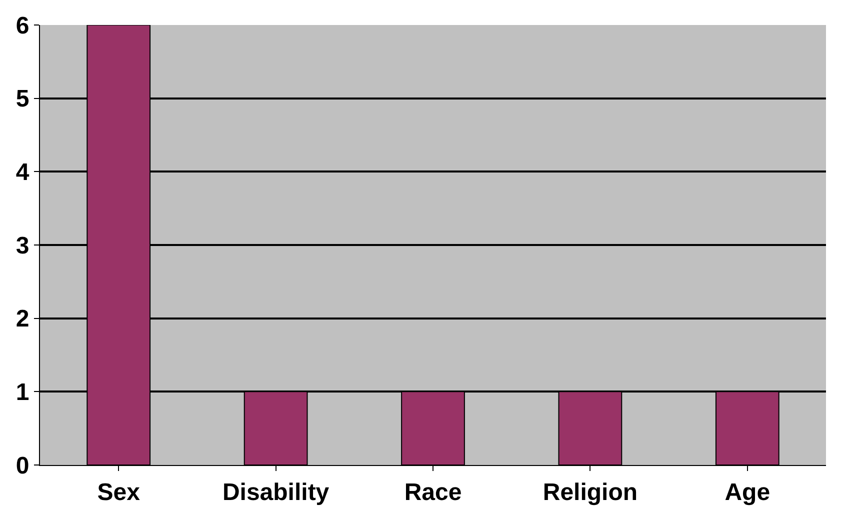 Image resolution: width=841 pixels, height=518 pixels. Describe the element at coordinates (433, 492) in the screenshot. I see `x-tick-label: Race` at that location.